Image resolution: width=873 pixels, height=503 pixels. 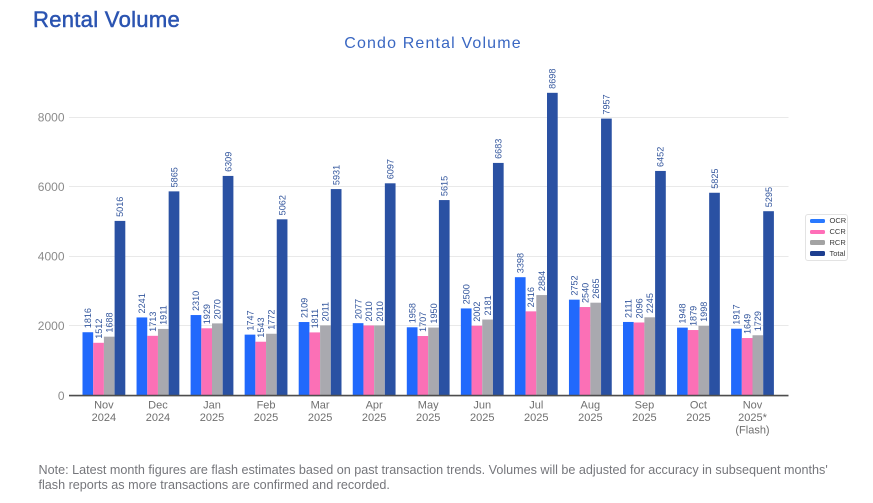 What do you see at coordinates (51, 118) in the screenshot?
I see `svg-text: 8000` at bounding box center [51, 118].